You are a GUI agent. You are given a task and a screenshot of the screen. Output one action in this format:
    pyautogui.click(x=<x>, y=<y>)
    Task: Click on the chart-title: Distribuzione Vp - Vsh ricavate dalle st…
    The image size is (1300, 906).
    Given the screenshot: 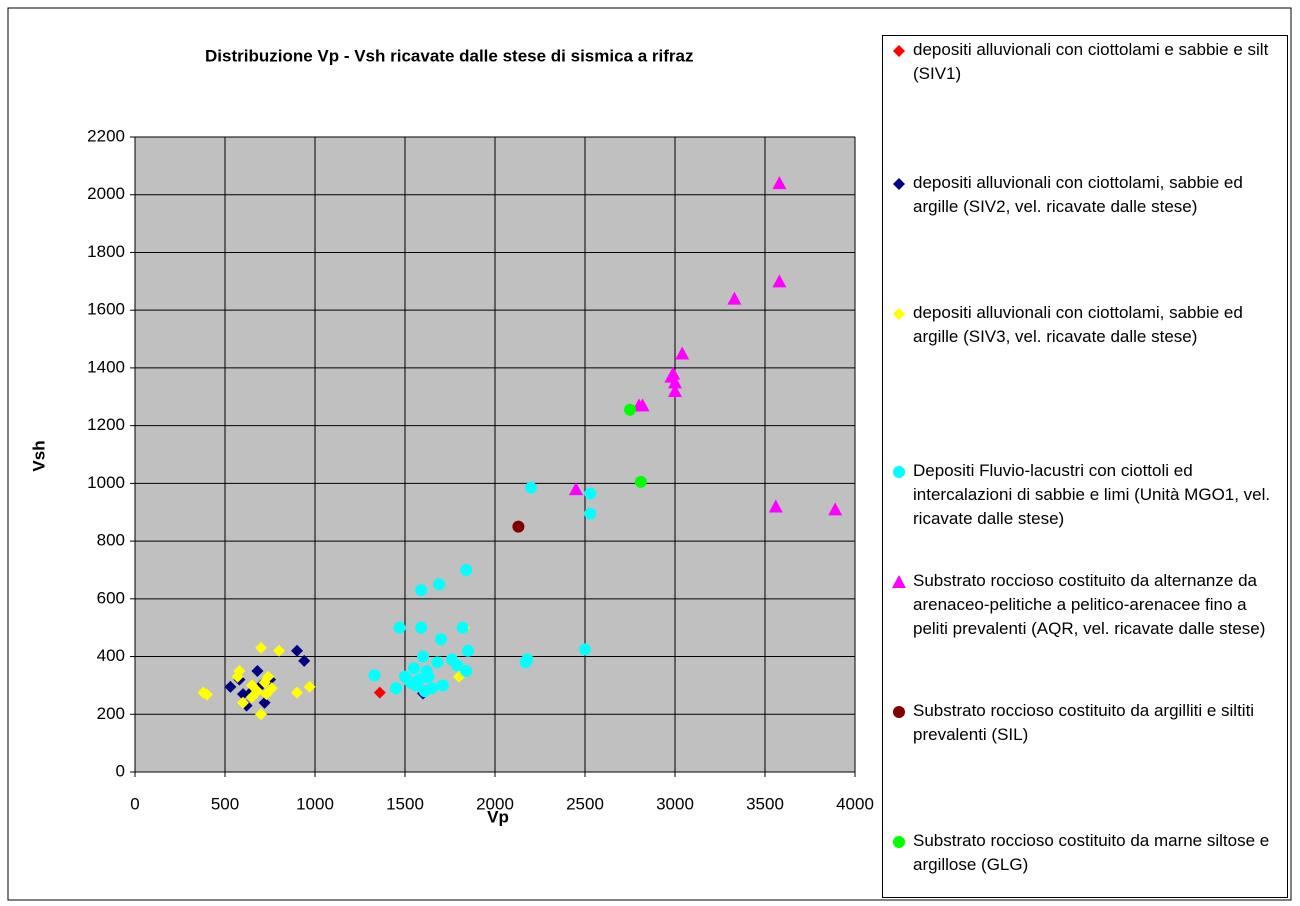 What is the action you would take?
    pyautogui.click(x=449, y=55)
    